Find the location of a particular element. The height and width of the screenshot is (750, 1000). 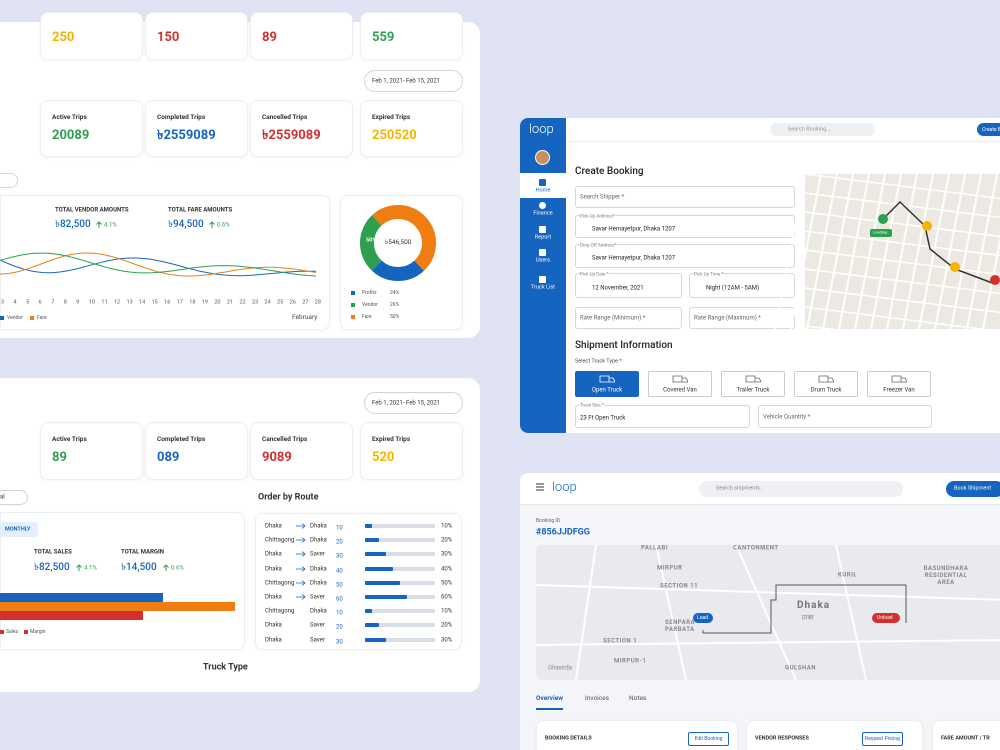

nav-item: Finance is located at coordinates (543, 213).